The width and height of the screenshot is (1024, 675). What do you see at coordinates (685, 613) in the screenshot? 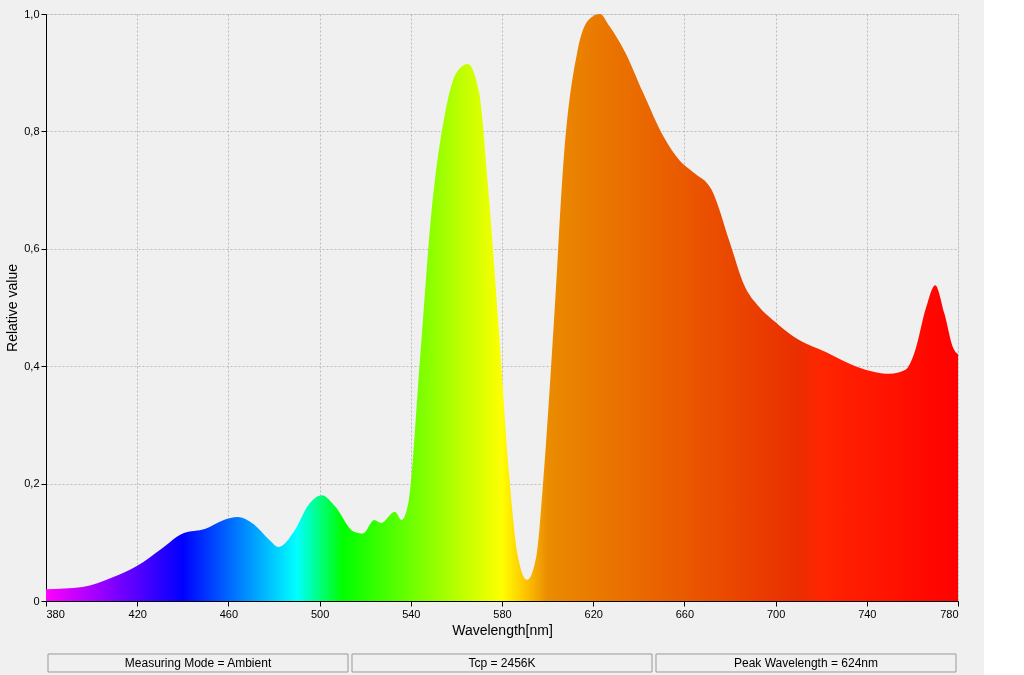
I see `x-tick-label: 660` at bounding box center [685, 613].